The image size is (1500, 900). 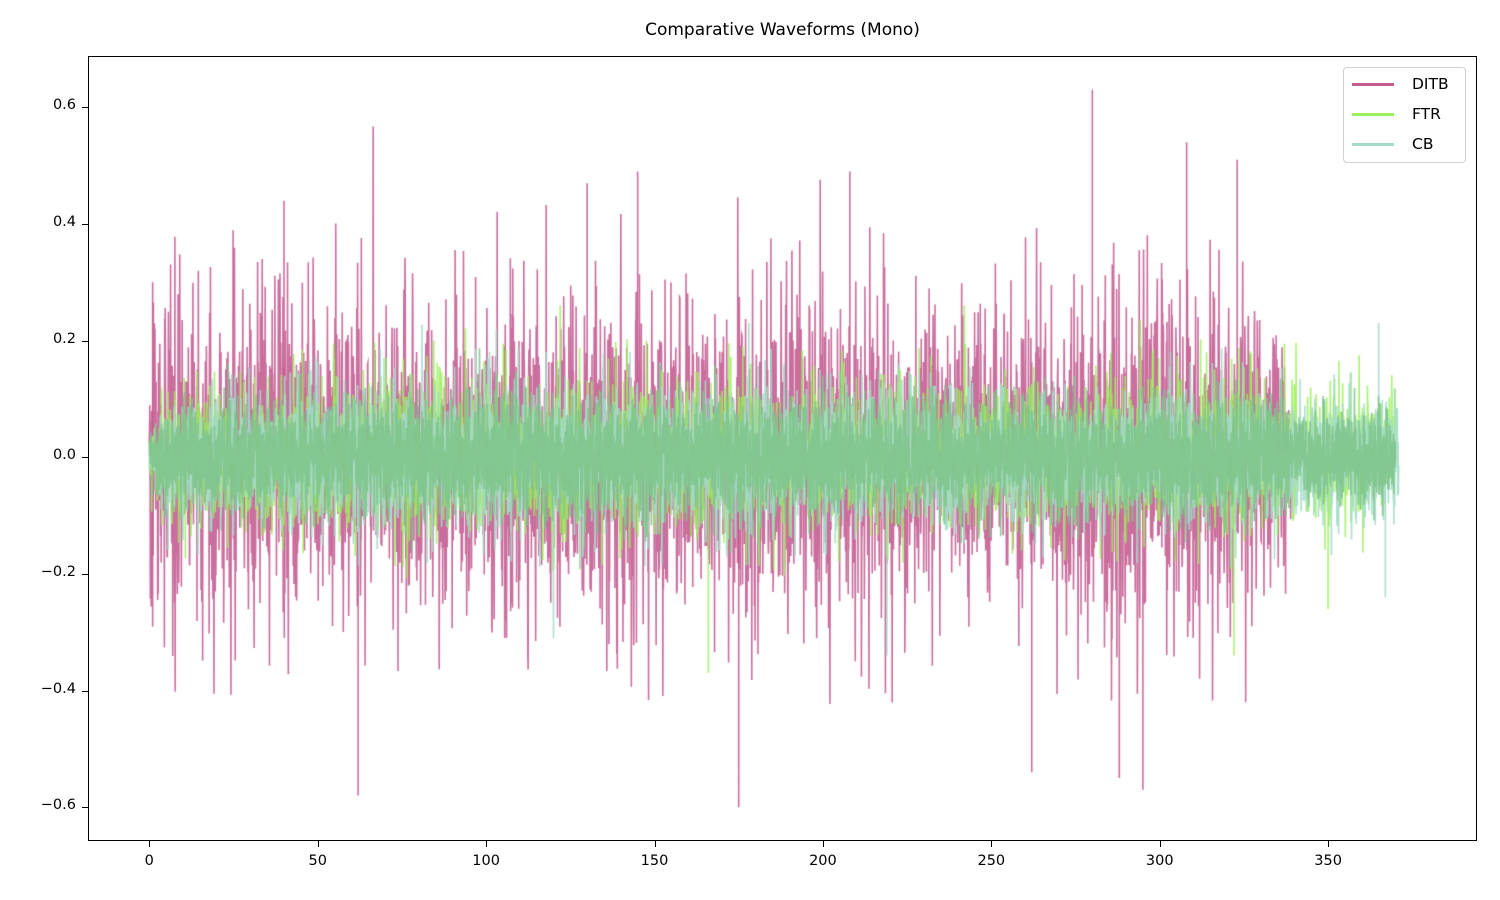 I want to click on x-tick-label: 50, so click(x=317, y=861).